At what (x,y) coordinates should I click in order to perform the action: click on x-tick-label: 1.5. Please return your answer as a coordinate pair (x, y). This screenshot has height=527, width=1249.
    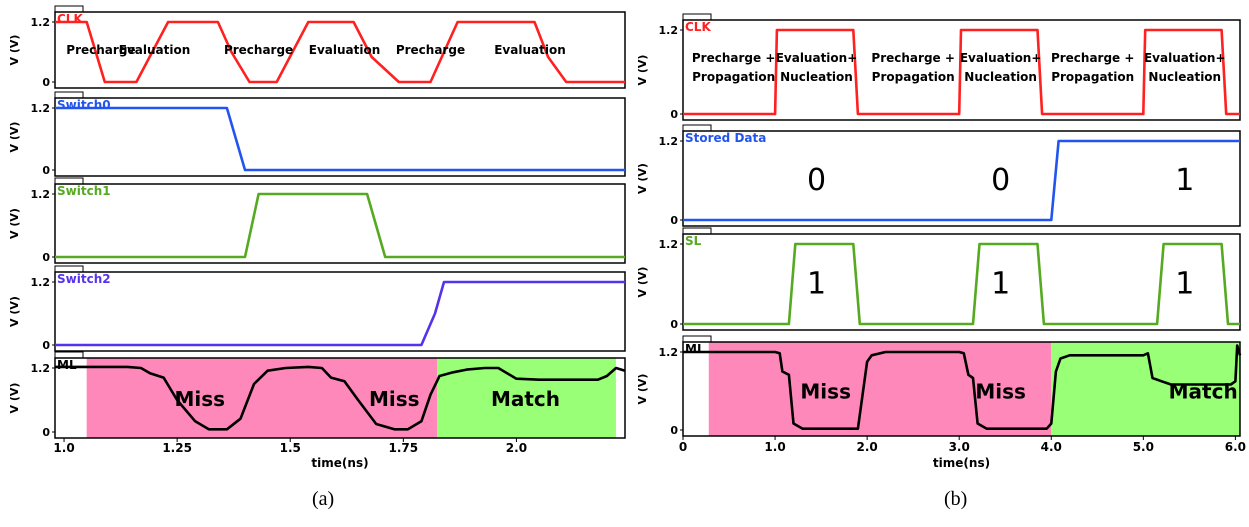
    Looking at the image, I should click on (290, 448).